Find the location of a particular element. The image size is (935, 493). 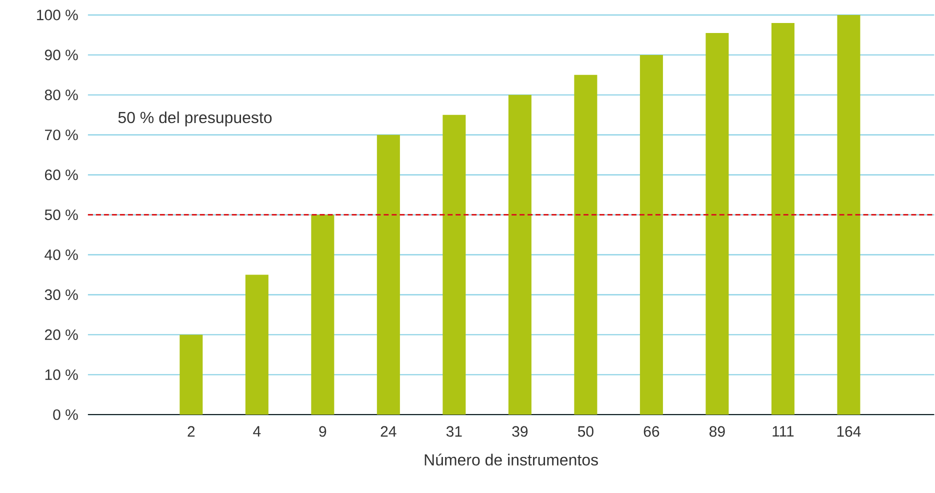

x-tick-label: 2 is located at coordinates (191, 431).